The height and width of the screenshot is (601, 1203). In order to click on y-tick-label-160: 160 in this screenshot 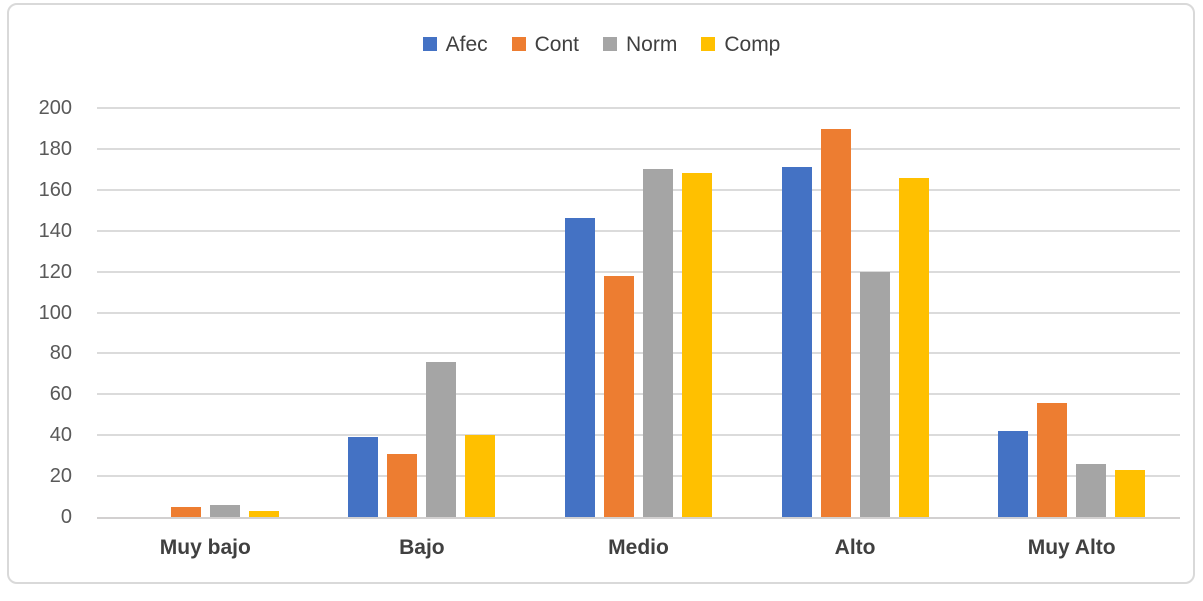, I will do `click(55, 189)`.